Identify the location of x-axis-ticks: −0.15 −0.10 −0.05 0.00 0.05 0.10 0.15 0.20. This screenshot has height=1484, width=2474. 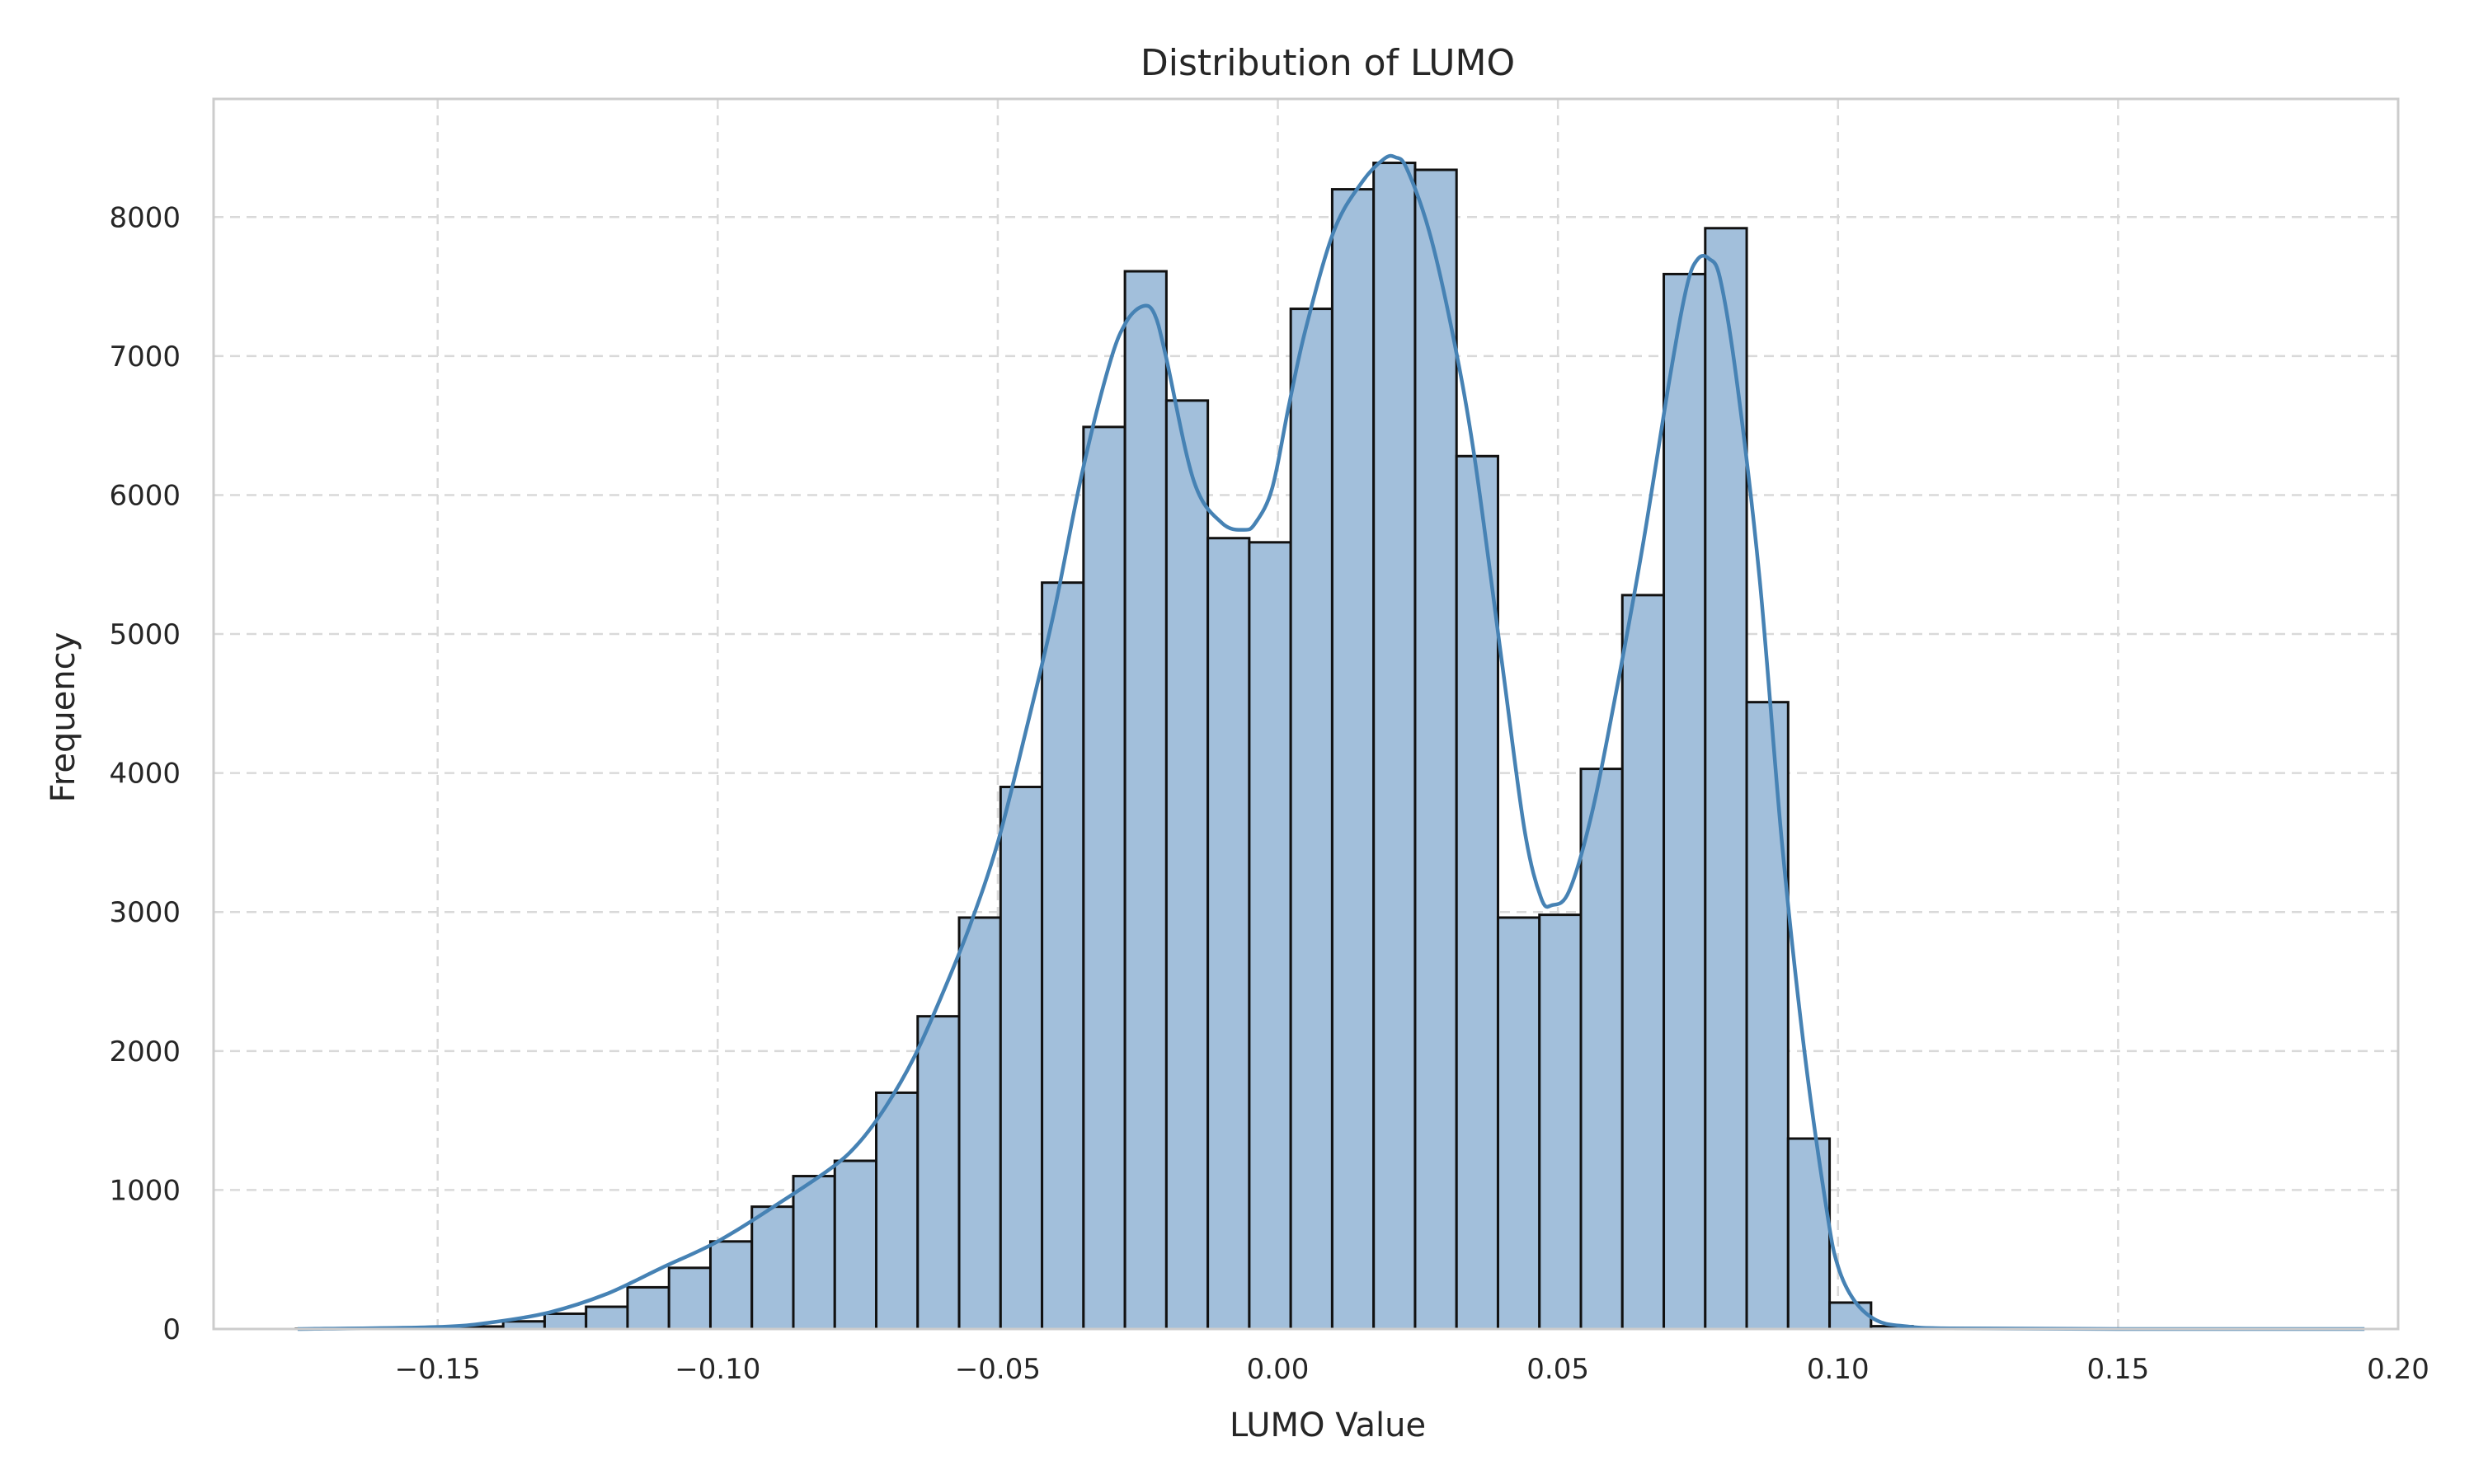
(1412, 1369).